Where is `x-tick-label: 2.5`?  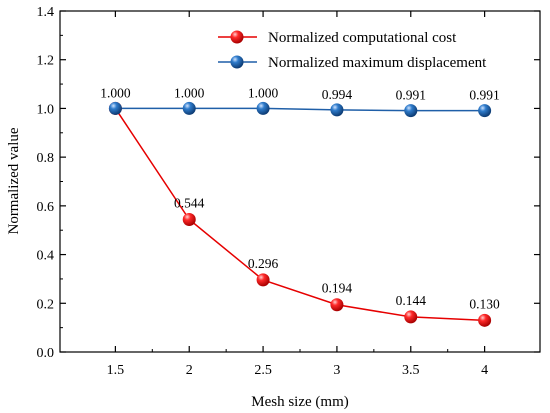
x-tick-label: 2.5 is located at coordinates (263, 370).